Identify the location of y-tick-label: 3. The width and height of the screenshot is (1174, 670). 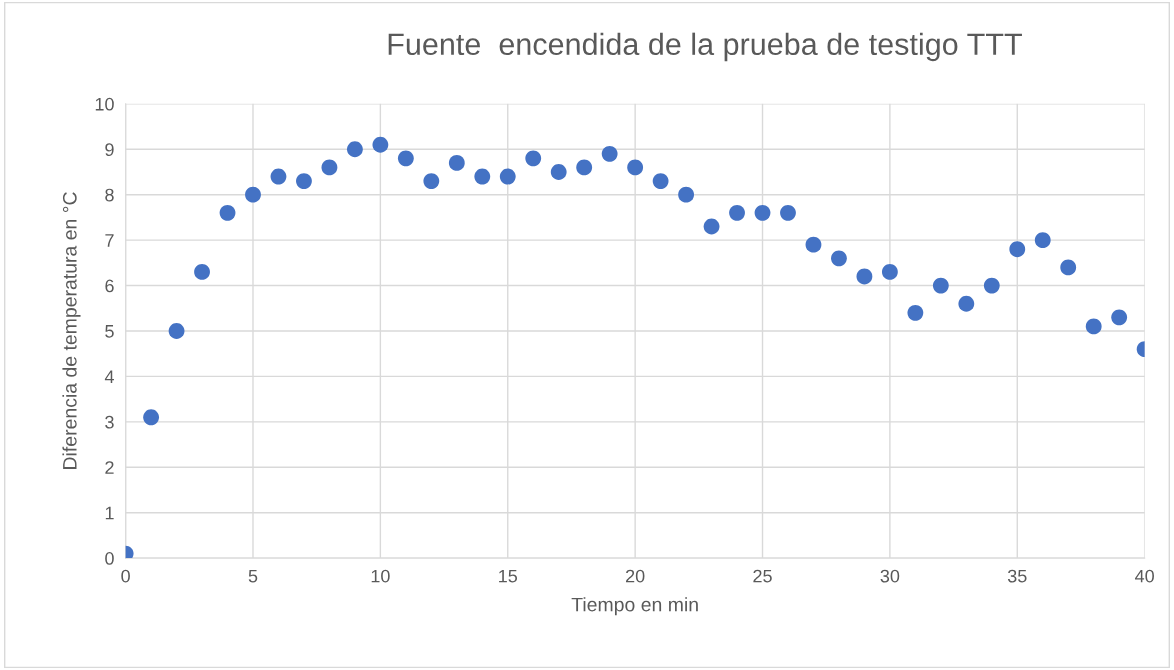
(109, 422).